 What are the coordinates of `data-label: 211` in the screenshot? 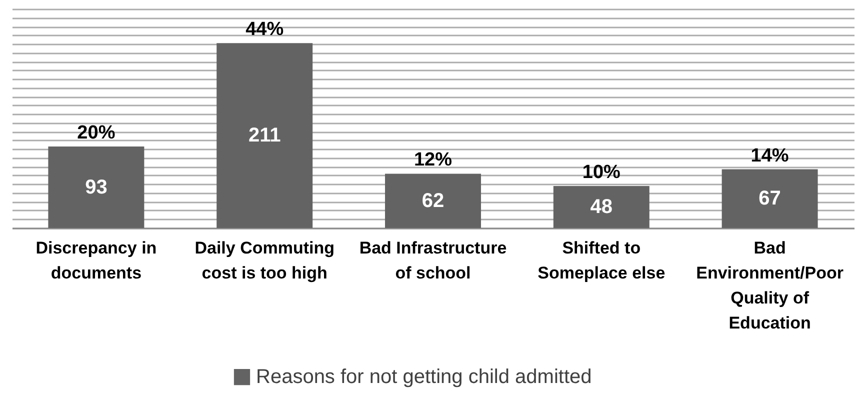 It's located at (264, 135).